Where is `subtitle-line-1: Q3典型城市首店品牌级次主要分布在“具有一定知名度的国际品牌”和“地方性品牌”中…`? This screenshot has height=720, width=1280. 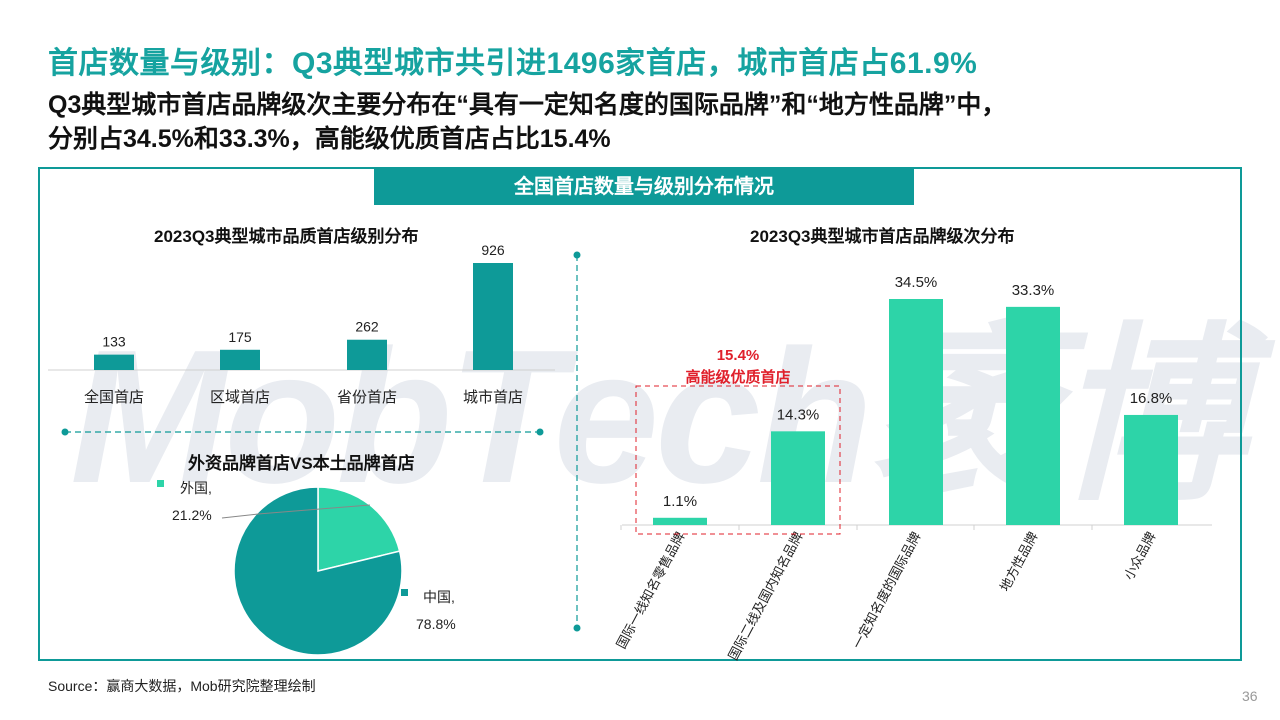 subtitle-line-1: Q3典型城市首店品牌级次主要分布在“具有一定知名度的国际品牌”和“地方性品牌”中… is located at coordinates (527, 105).